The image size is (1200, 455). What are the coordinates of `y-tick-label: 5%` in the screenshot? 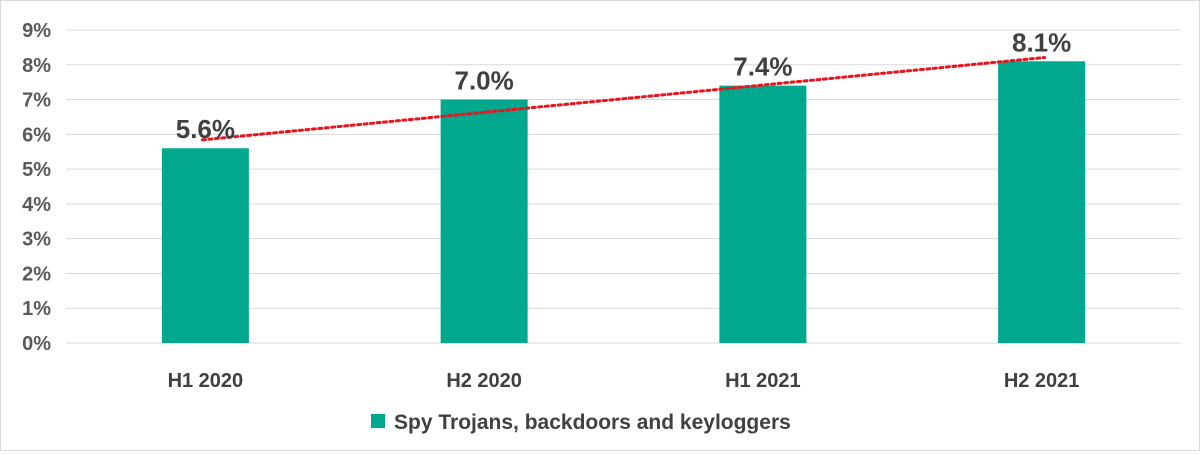 It's located at (36, 170).